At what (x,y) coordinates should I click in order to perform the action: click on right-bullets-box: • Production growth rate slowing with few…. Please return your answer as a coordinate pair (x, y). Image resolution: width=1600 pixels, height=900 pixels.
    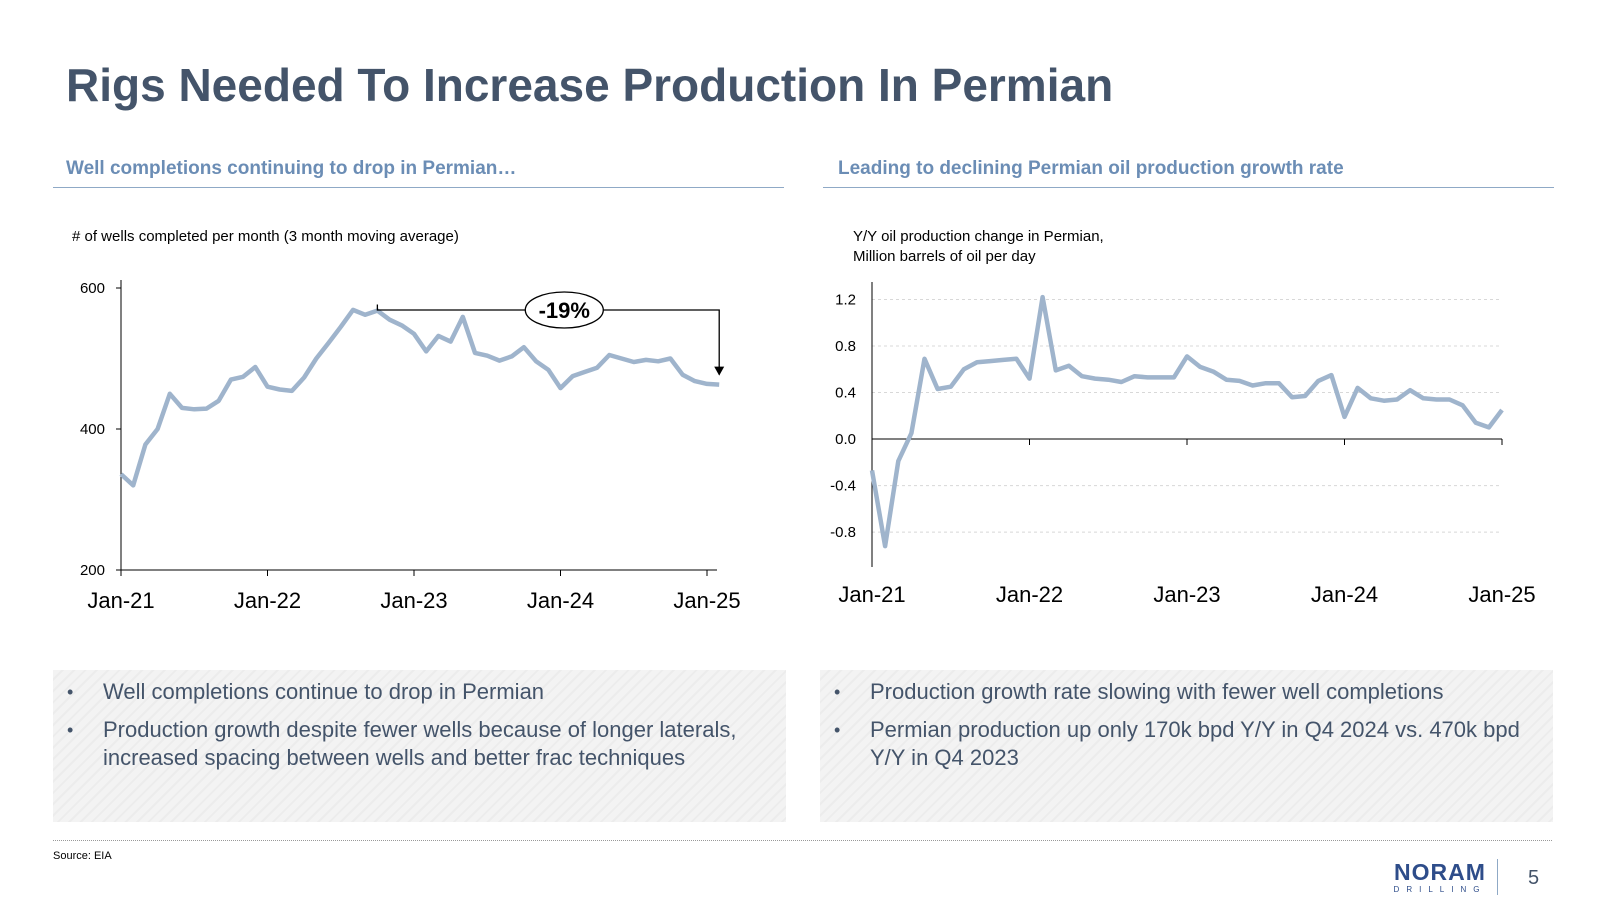
    Looking at the image, I should click on (1186, 746).